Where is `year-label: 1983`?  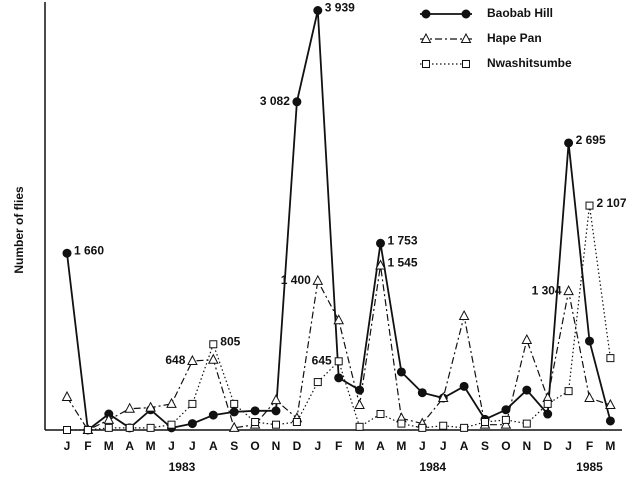 year-label: 1983 is located at coordinates (182, 467).